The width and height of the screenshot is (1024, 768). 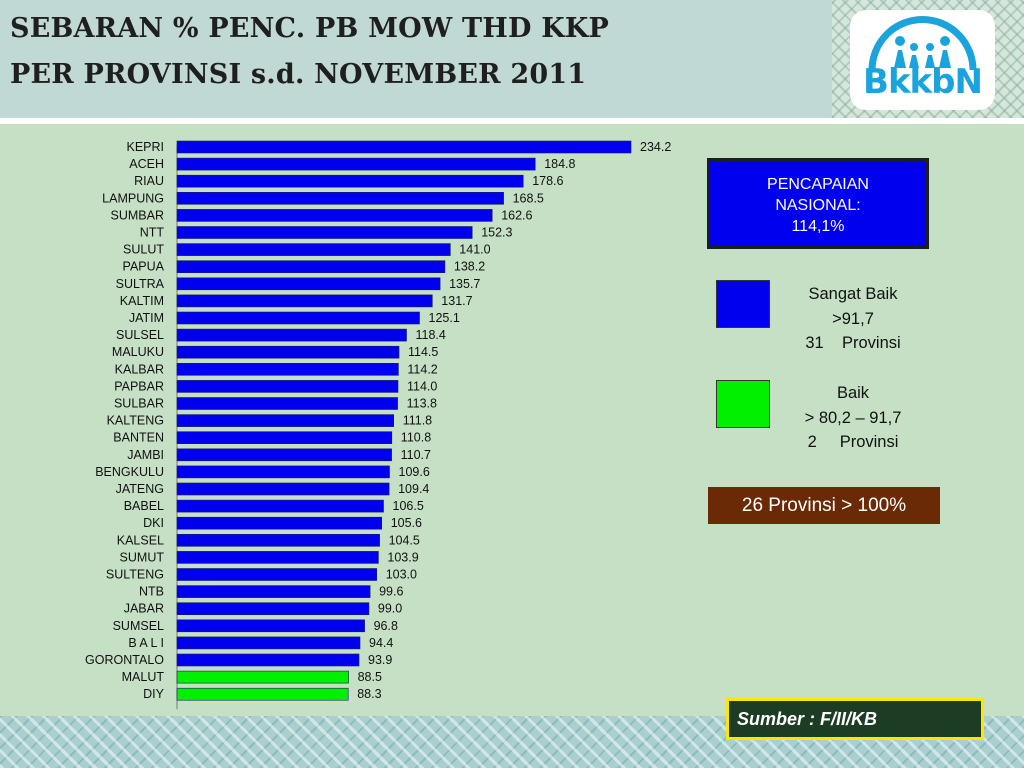 I want to click on category-label: BANTEN, so click(x=138, y=438).